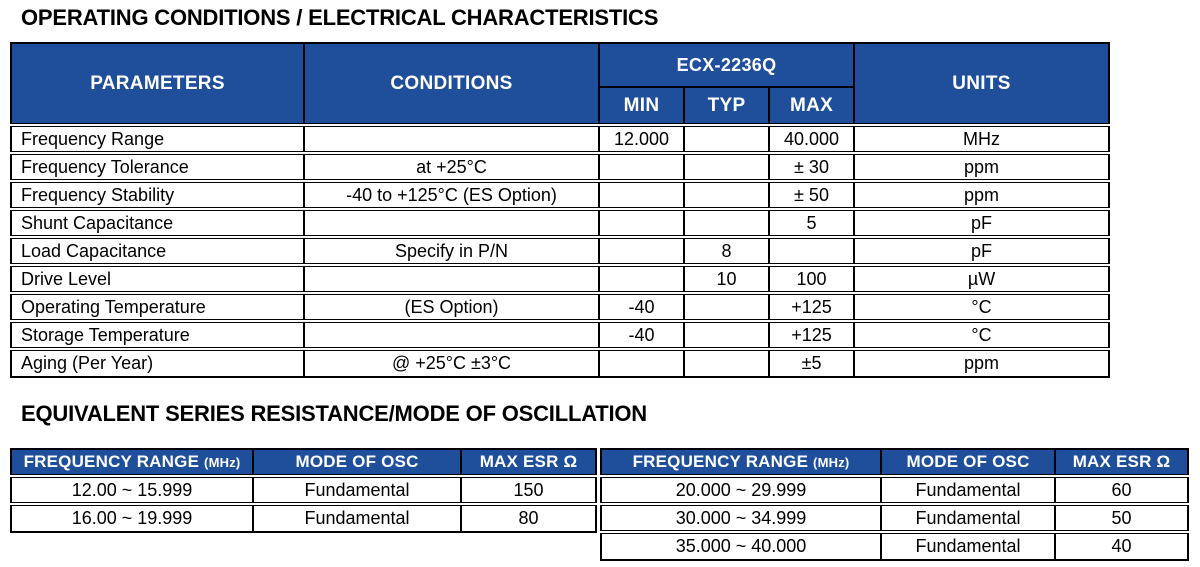  What do you see at coordinates (157, 278) in the screenshot?
I see `cell-parameter: Drive Level` at bounding box center [157, 278].